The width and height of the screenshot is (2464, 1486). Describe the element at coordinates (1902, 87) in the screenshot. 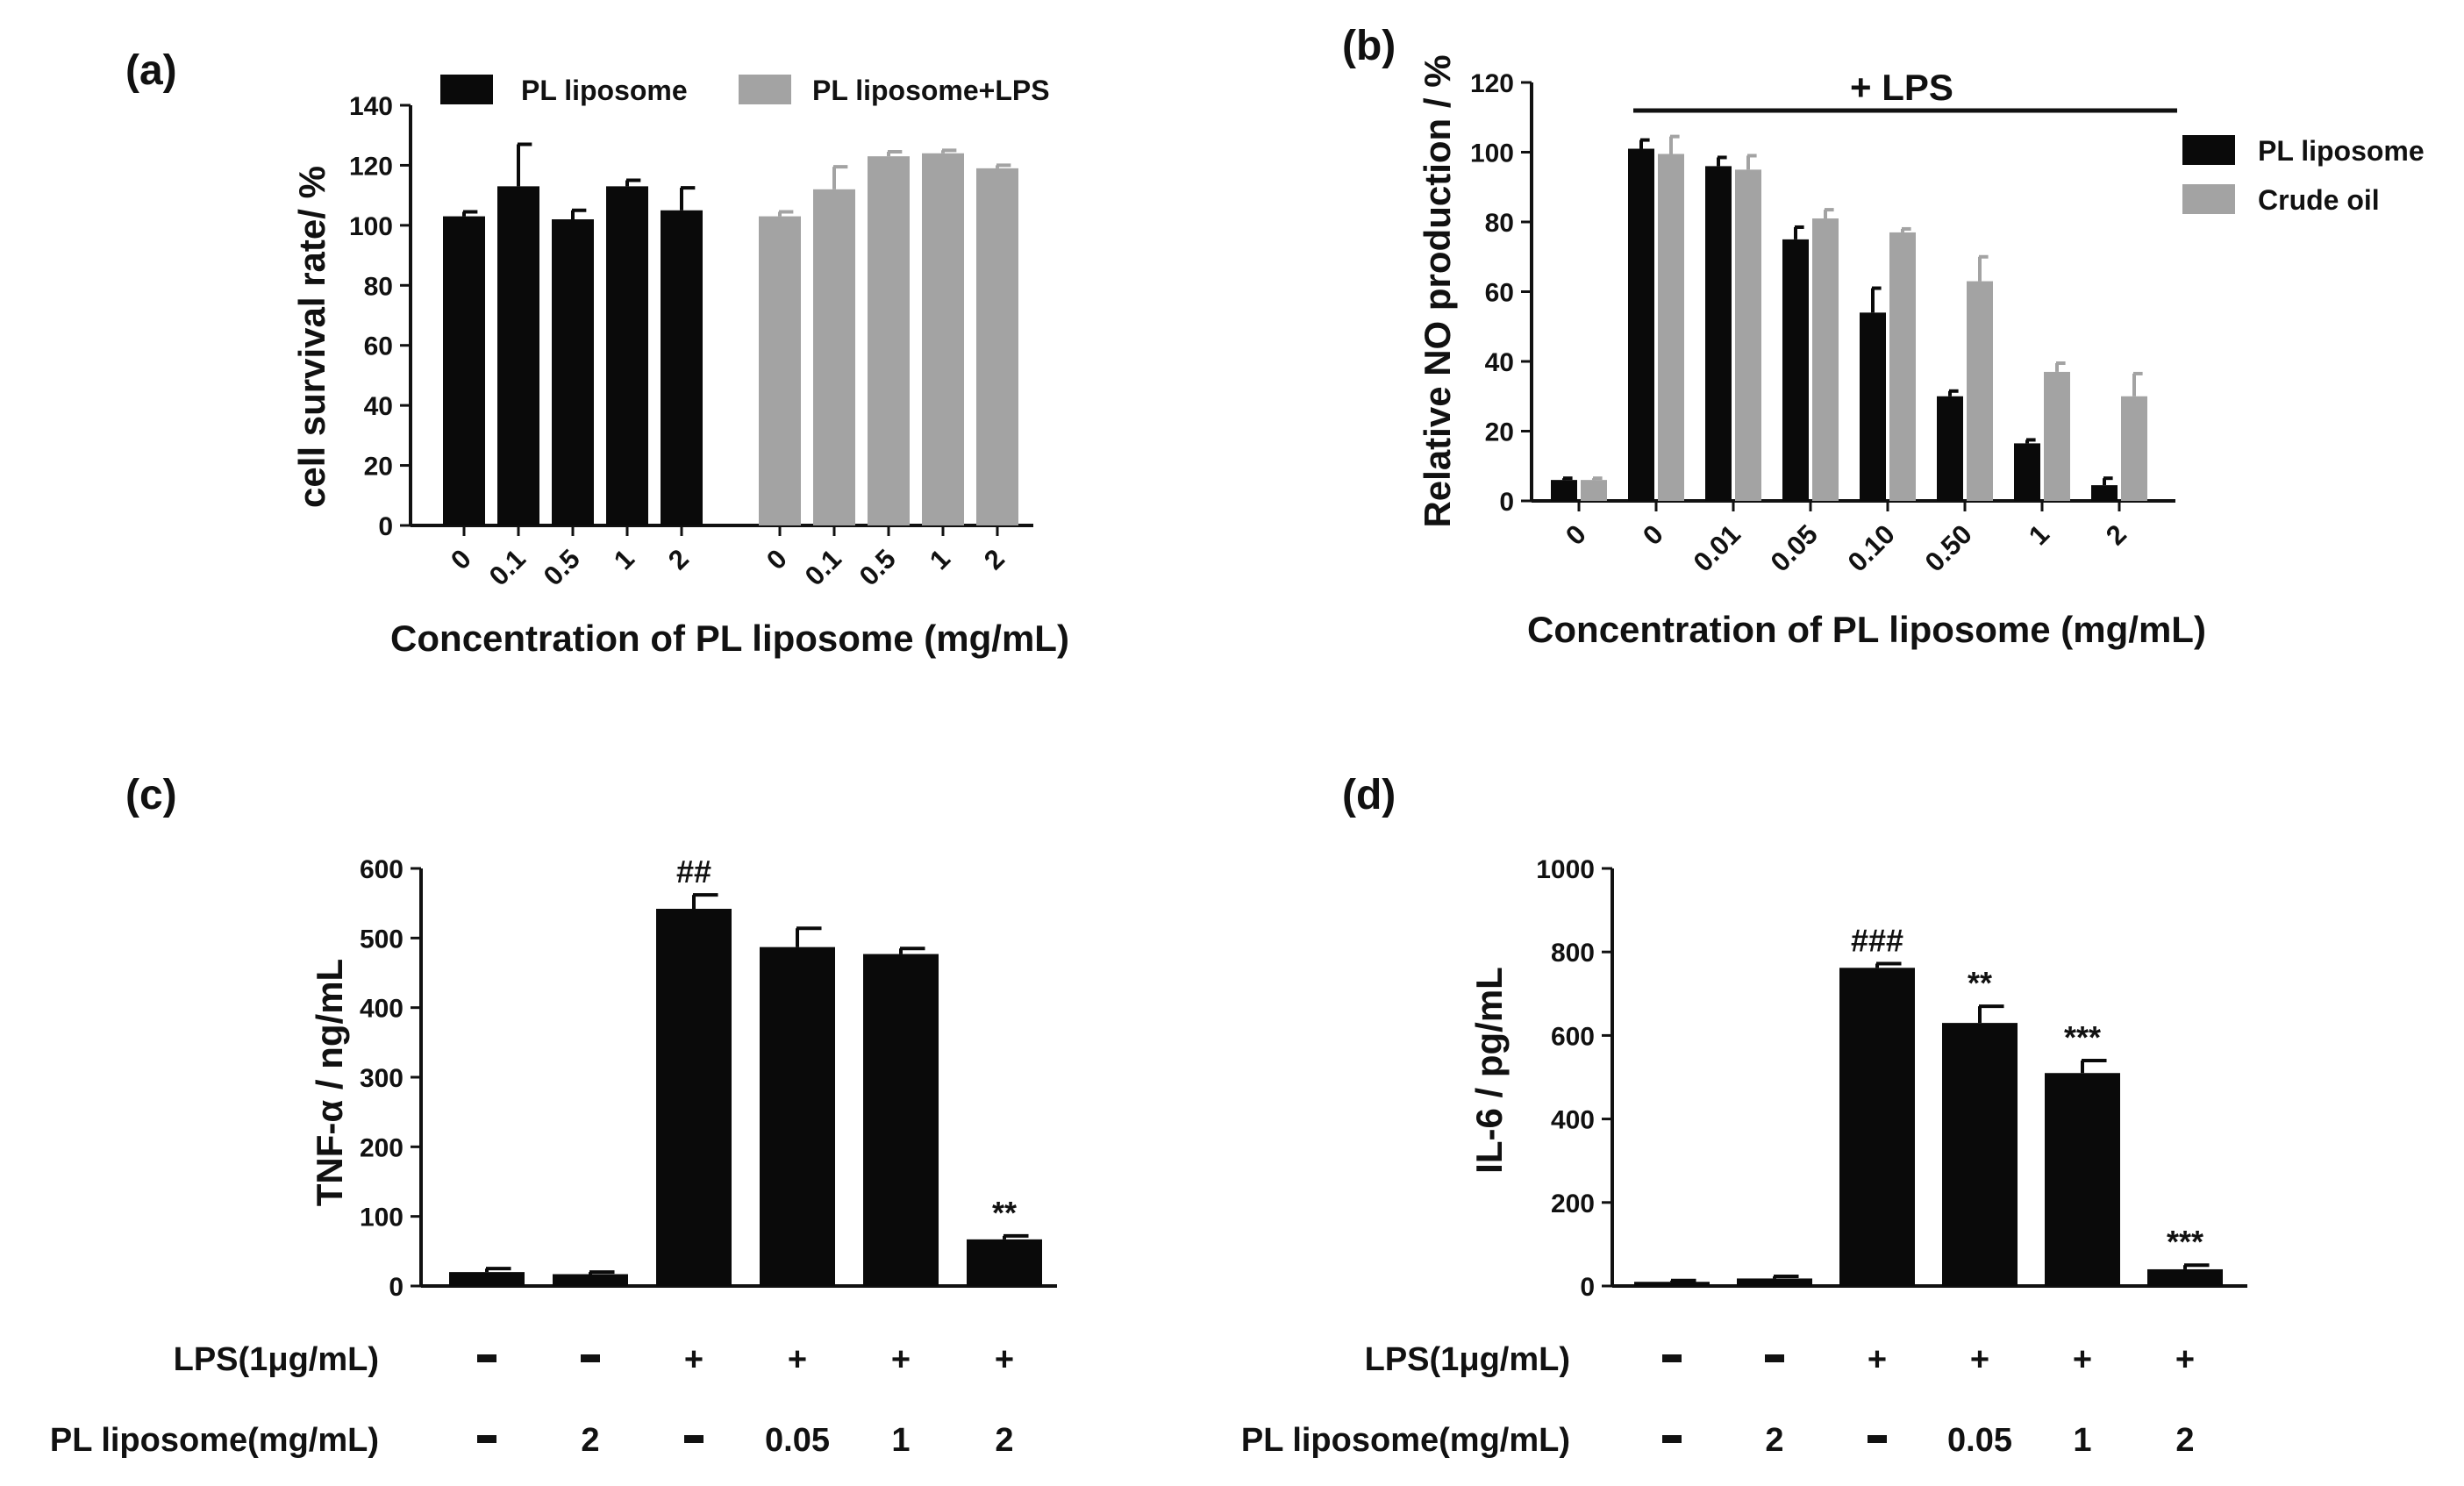

I see `lps-annotation: + LPS` at that location.